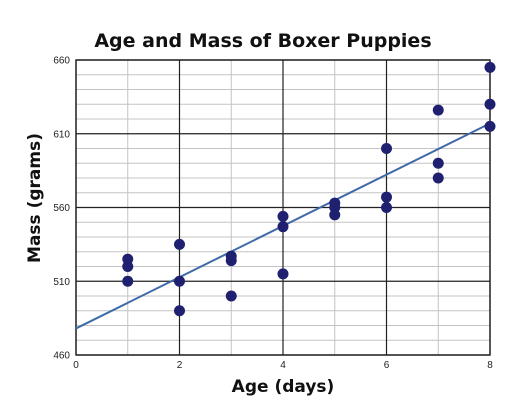 The image size is (524, 404). What do you see at coordinates (61, 61) in the screenshot?
I see `y-tick-label: 660` at bounding box center [61, 61].